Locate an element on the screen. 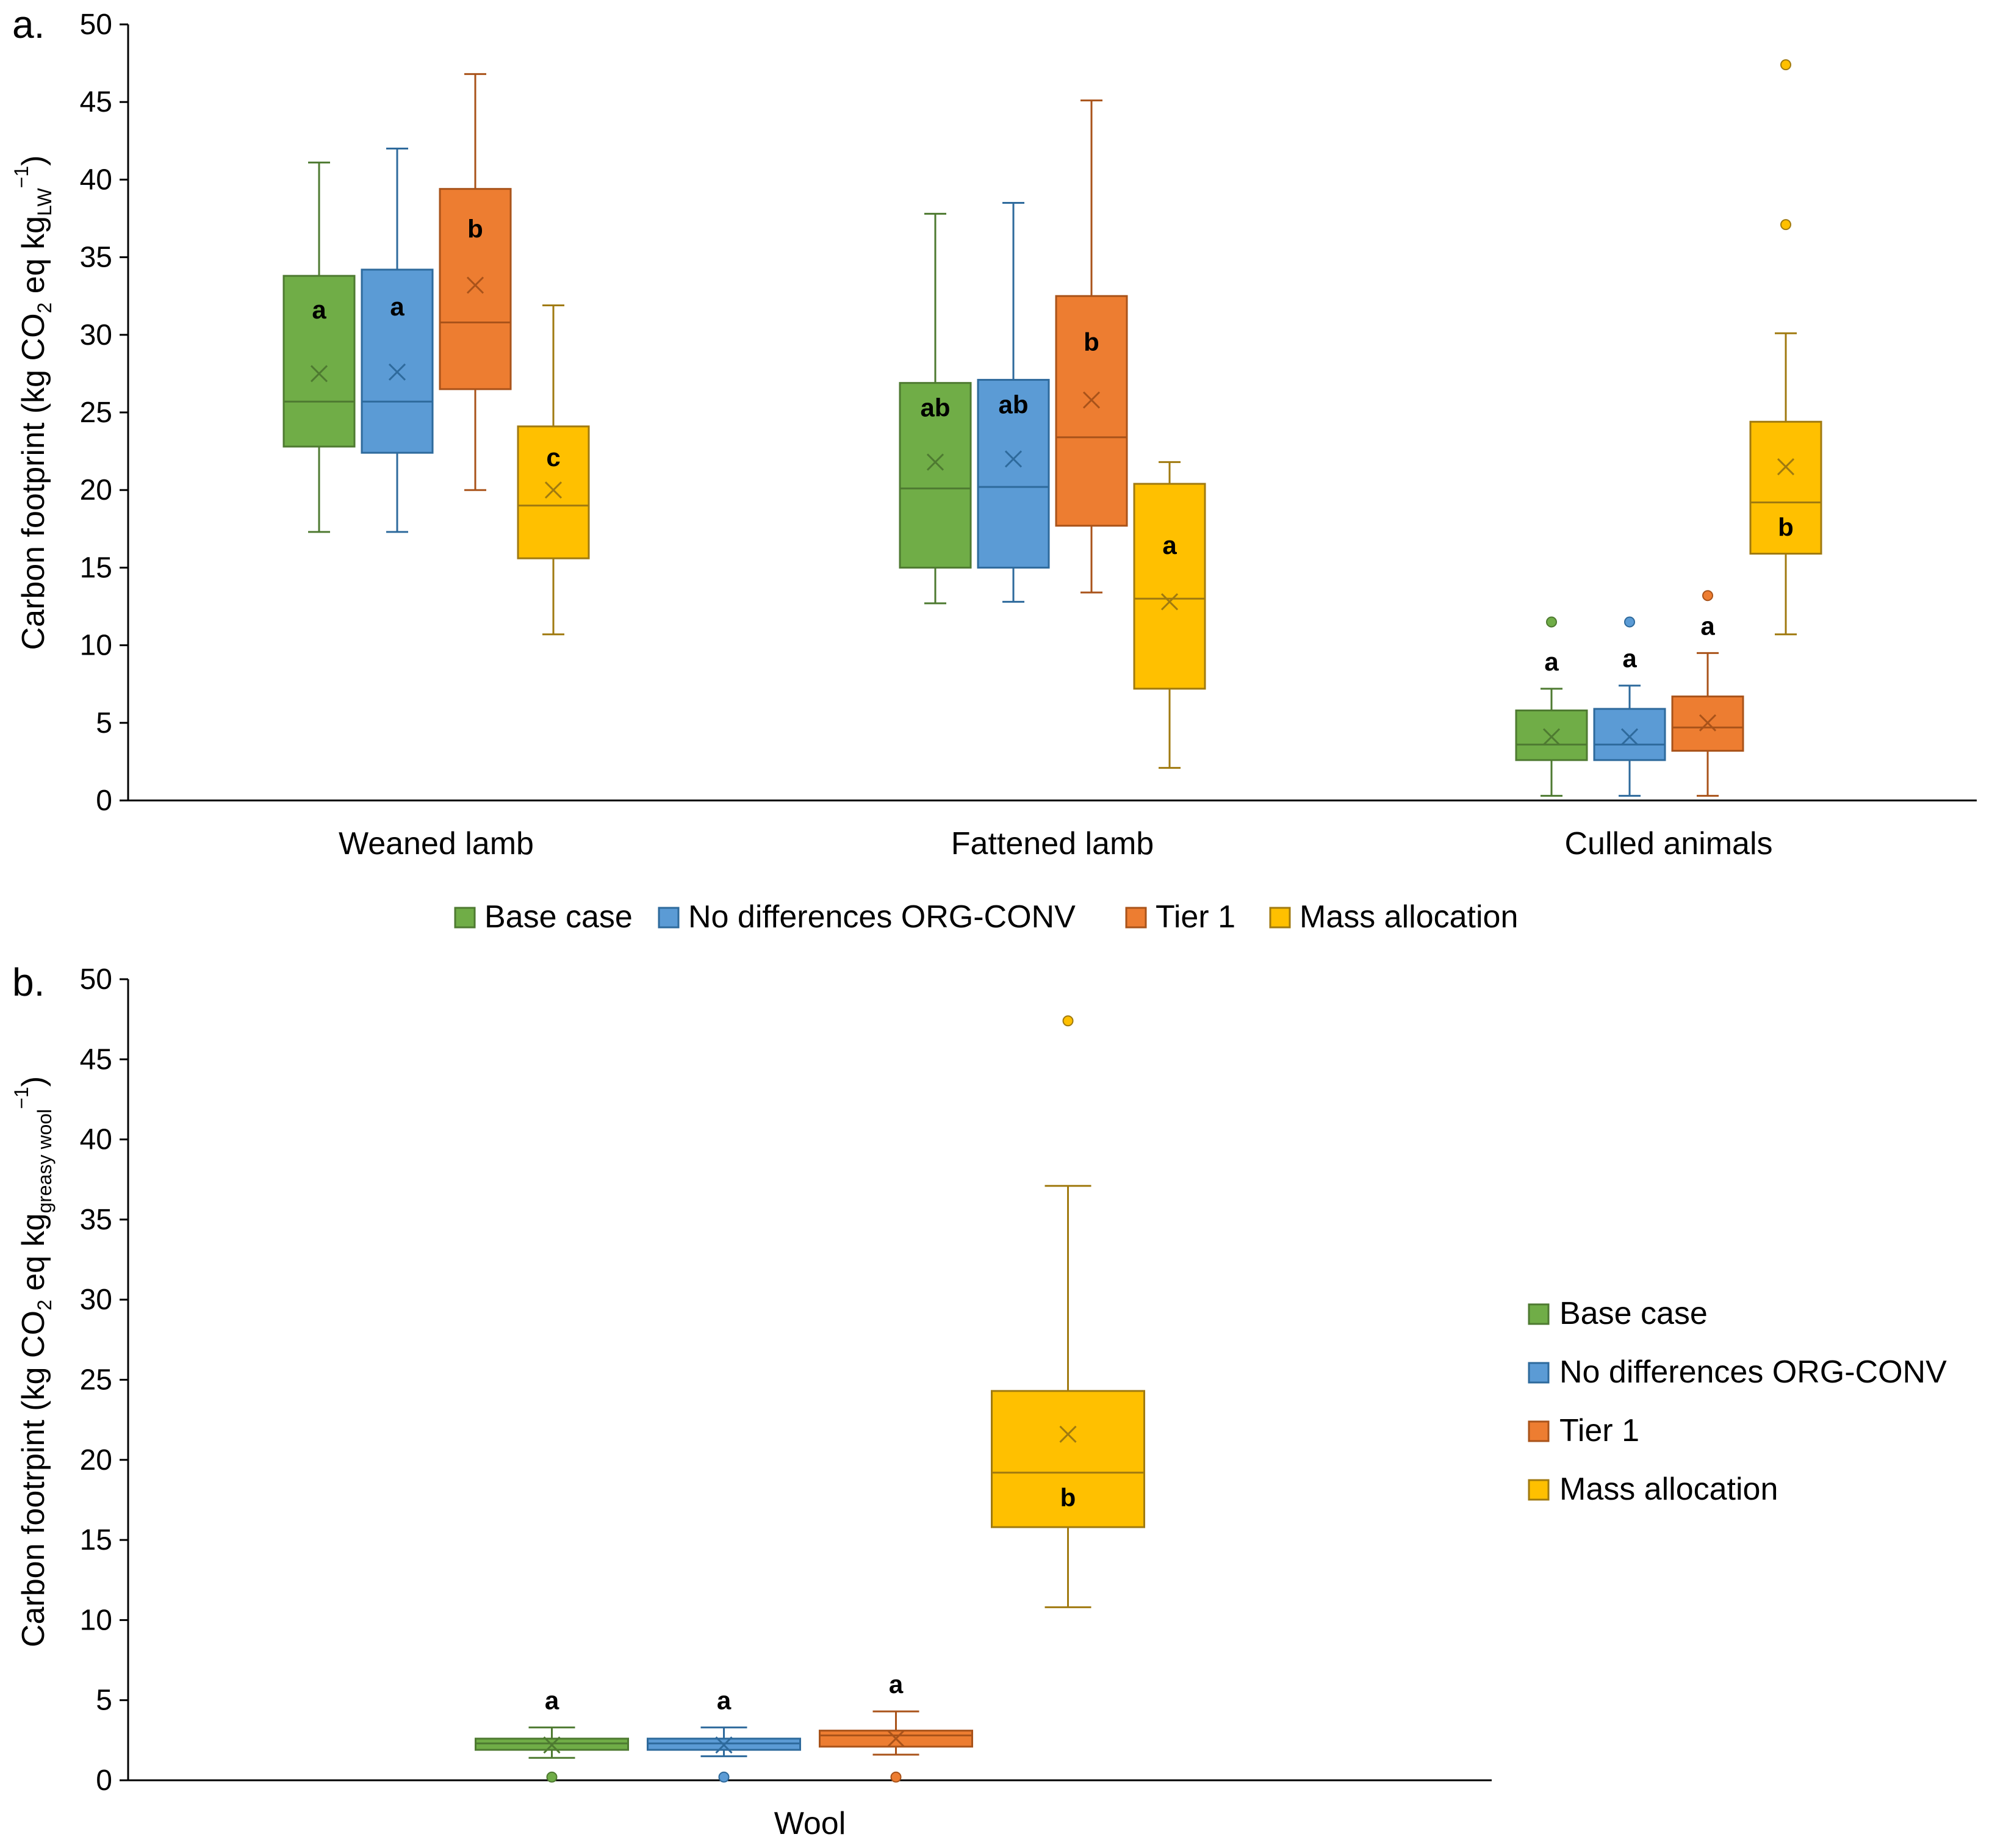 The width and height of the screenshot is (1992, 1848). box-base-case-culled-animals: a is located at coordinates (1551, 706).